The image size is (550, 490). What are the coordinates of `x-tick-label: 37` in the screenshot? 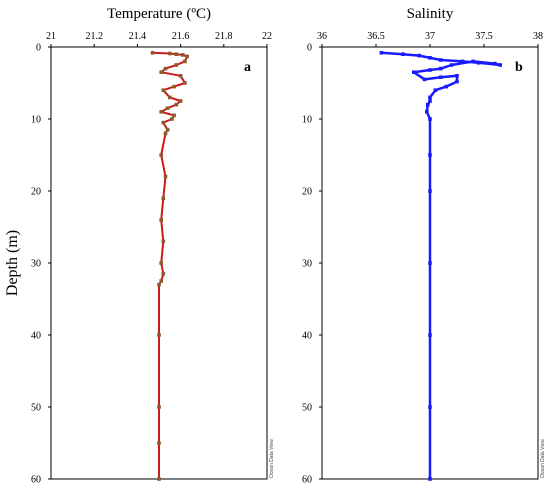 It's located at (430, 36).